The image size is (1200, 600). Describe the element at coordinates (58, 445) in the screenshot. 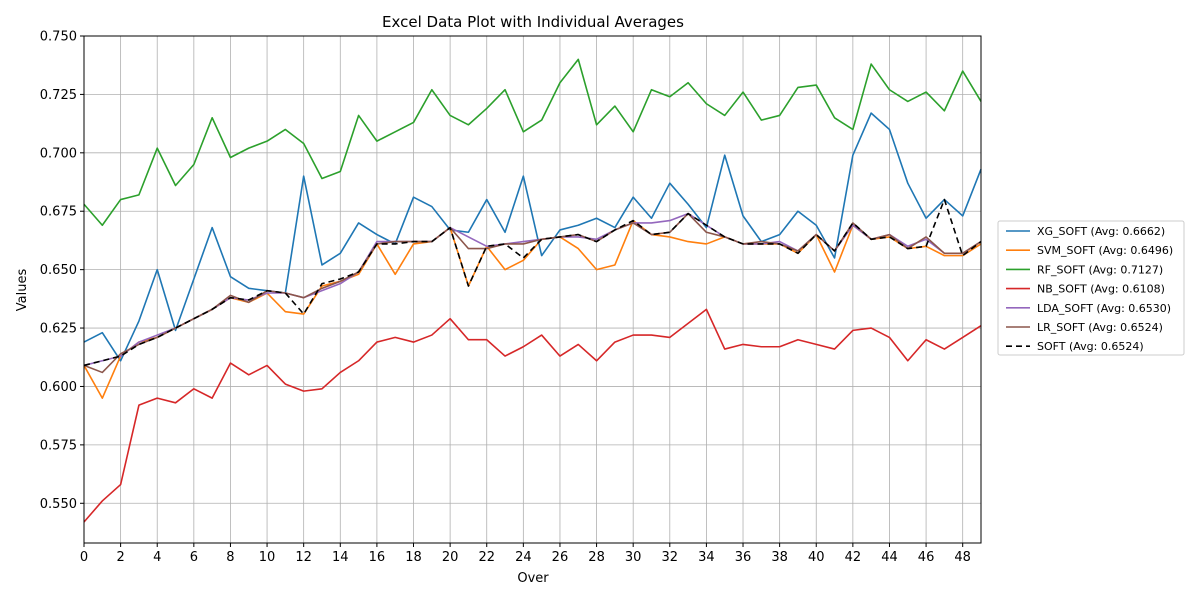

I see `y-tick-label: 0.575` at that location.